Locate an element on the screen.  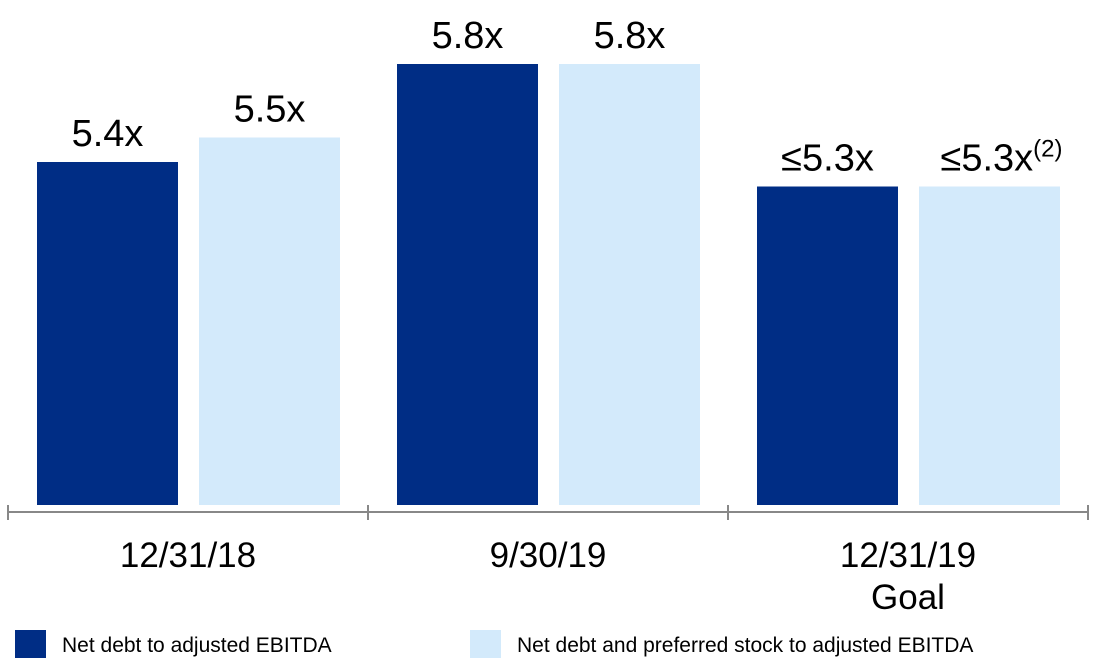
value-label: ≤5.3x(2) is located at coordinates (1001, 158).